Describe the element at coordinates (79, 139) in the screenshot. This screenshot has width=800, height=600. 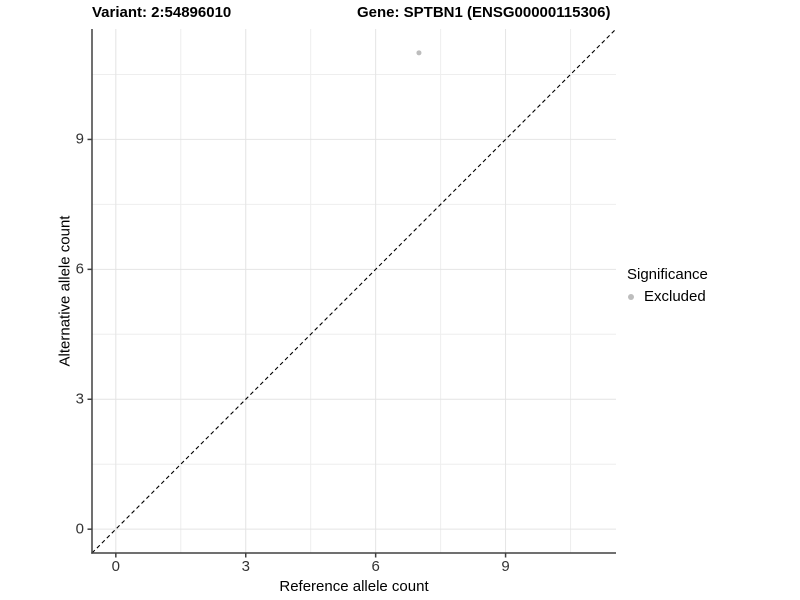
I see `y-tick-label: 9` at that location.